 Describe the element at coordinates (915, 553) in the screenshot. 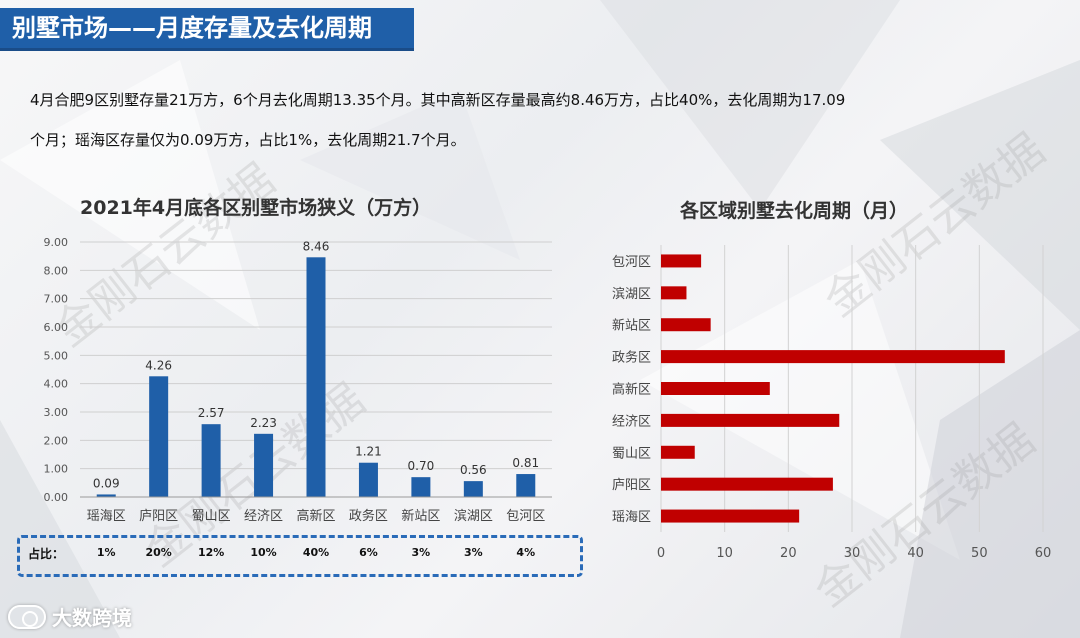

I see `x-tick-label: 40` at that location.